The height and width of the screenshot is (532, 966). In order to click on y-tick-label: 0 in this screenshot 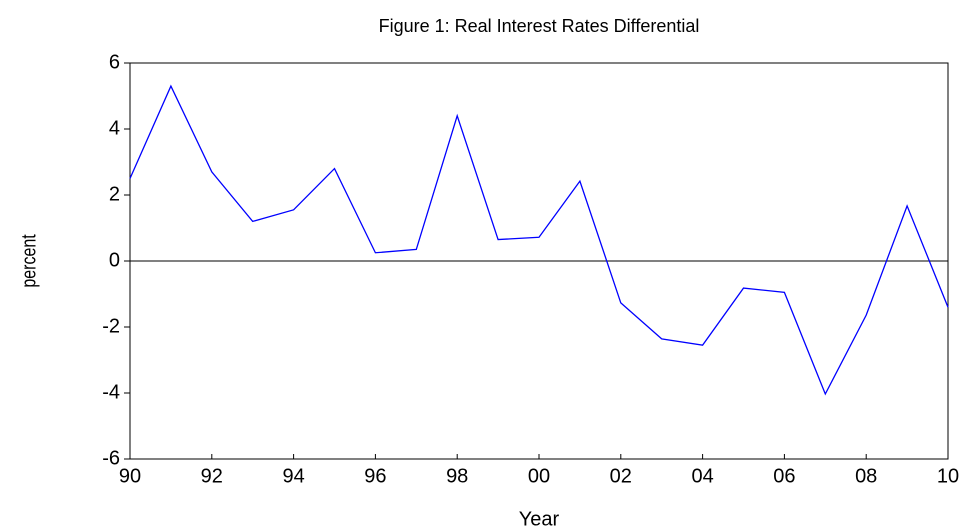, I will do `click(114, 260)`.